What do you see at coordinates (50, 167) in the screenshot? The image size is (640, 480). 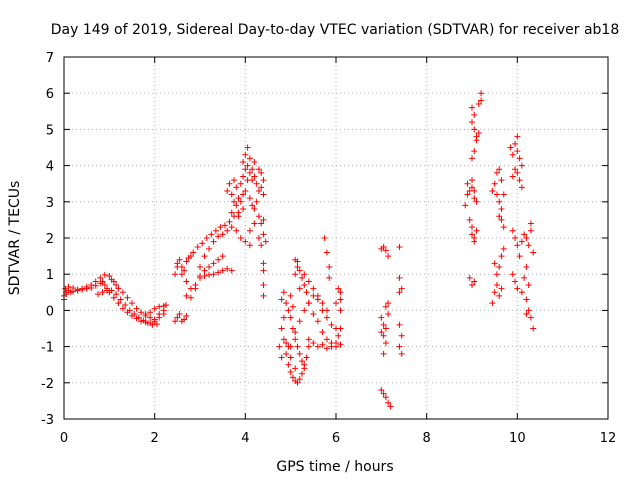 I see `y-tick-label: 4` at bounding box center [50, 167].